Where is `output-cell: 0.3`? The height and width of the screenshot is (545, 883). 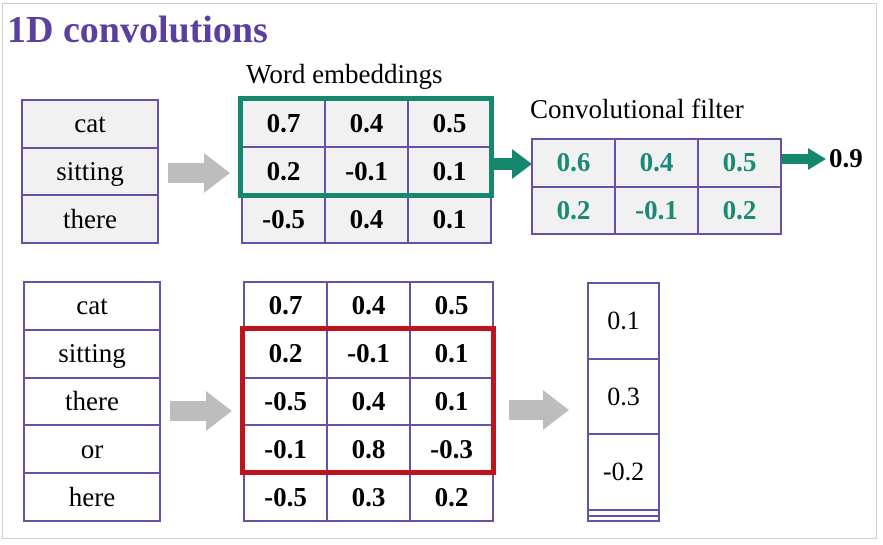 output-cell: 0.3 is located at coordinates (623, 396).